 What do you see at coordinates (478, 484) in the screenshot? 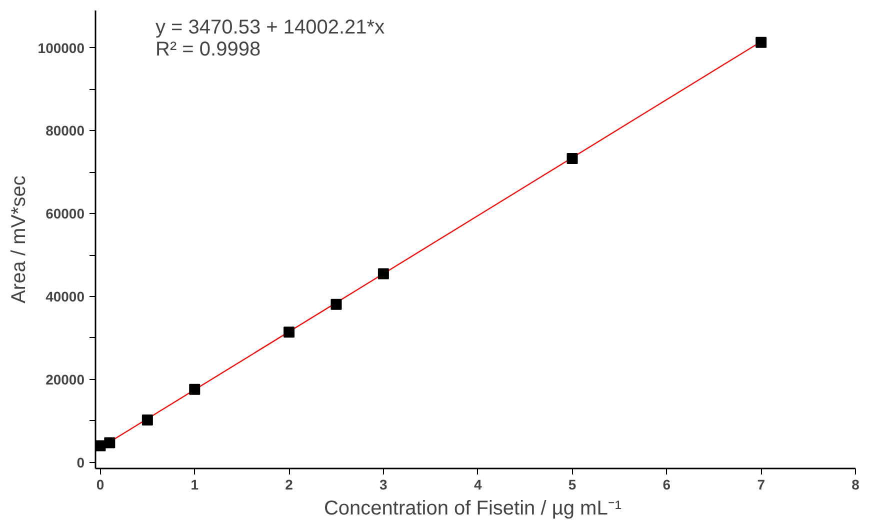
I see `x-tick-label: 4` at bounding box center [478, 484].